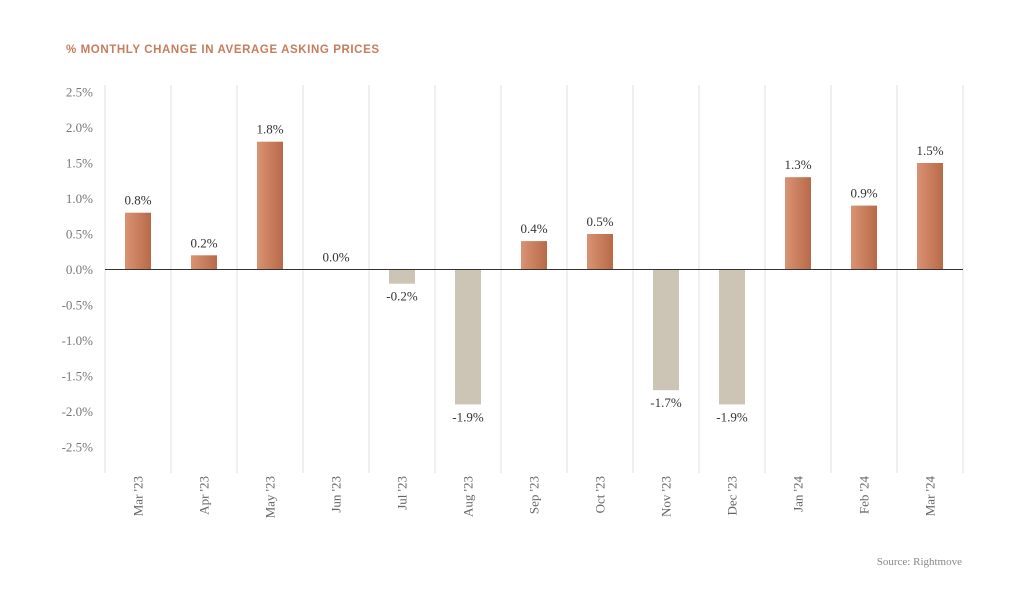  What do you see at coordinates (138, 496) in the screenshot?
I see `category-label: Mar '23` at bounding box center [138, 496].